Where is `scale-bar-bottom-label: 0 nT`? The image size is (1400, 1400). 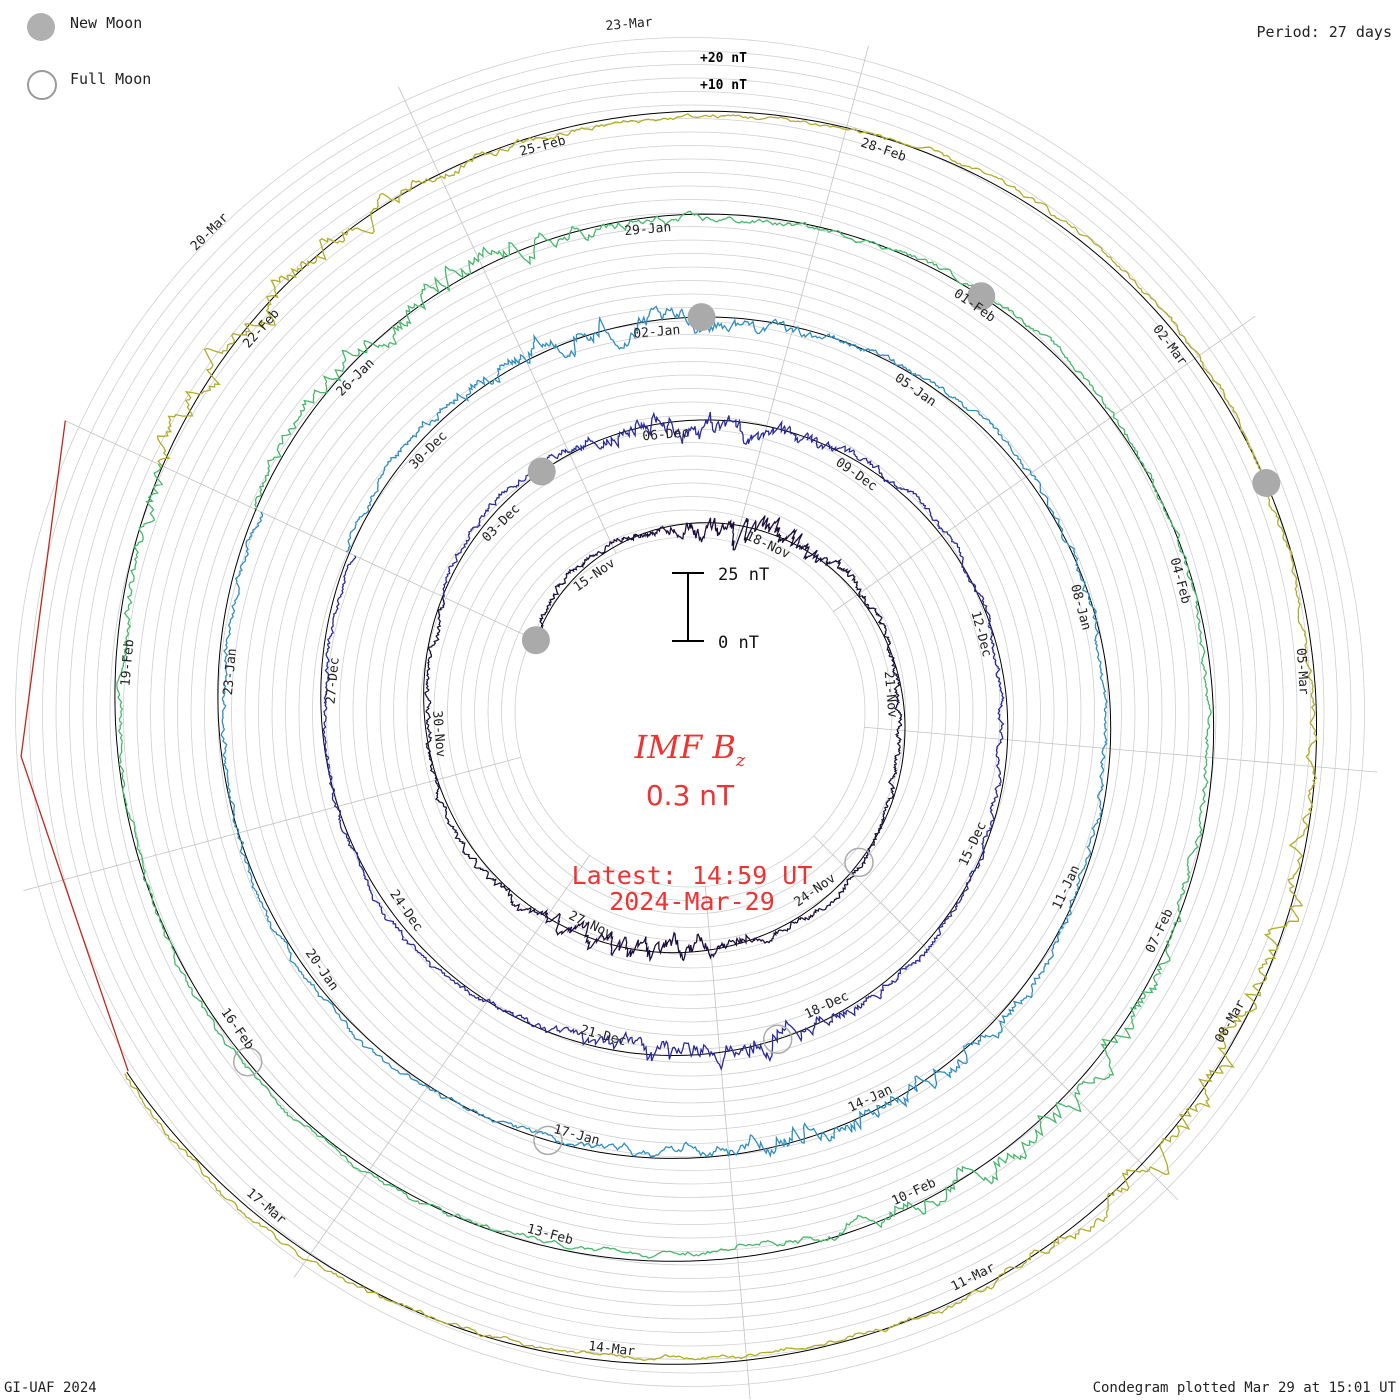
scale-bar-bottom-label: 0 nT is located at coordinates (738, 643).